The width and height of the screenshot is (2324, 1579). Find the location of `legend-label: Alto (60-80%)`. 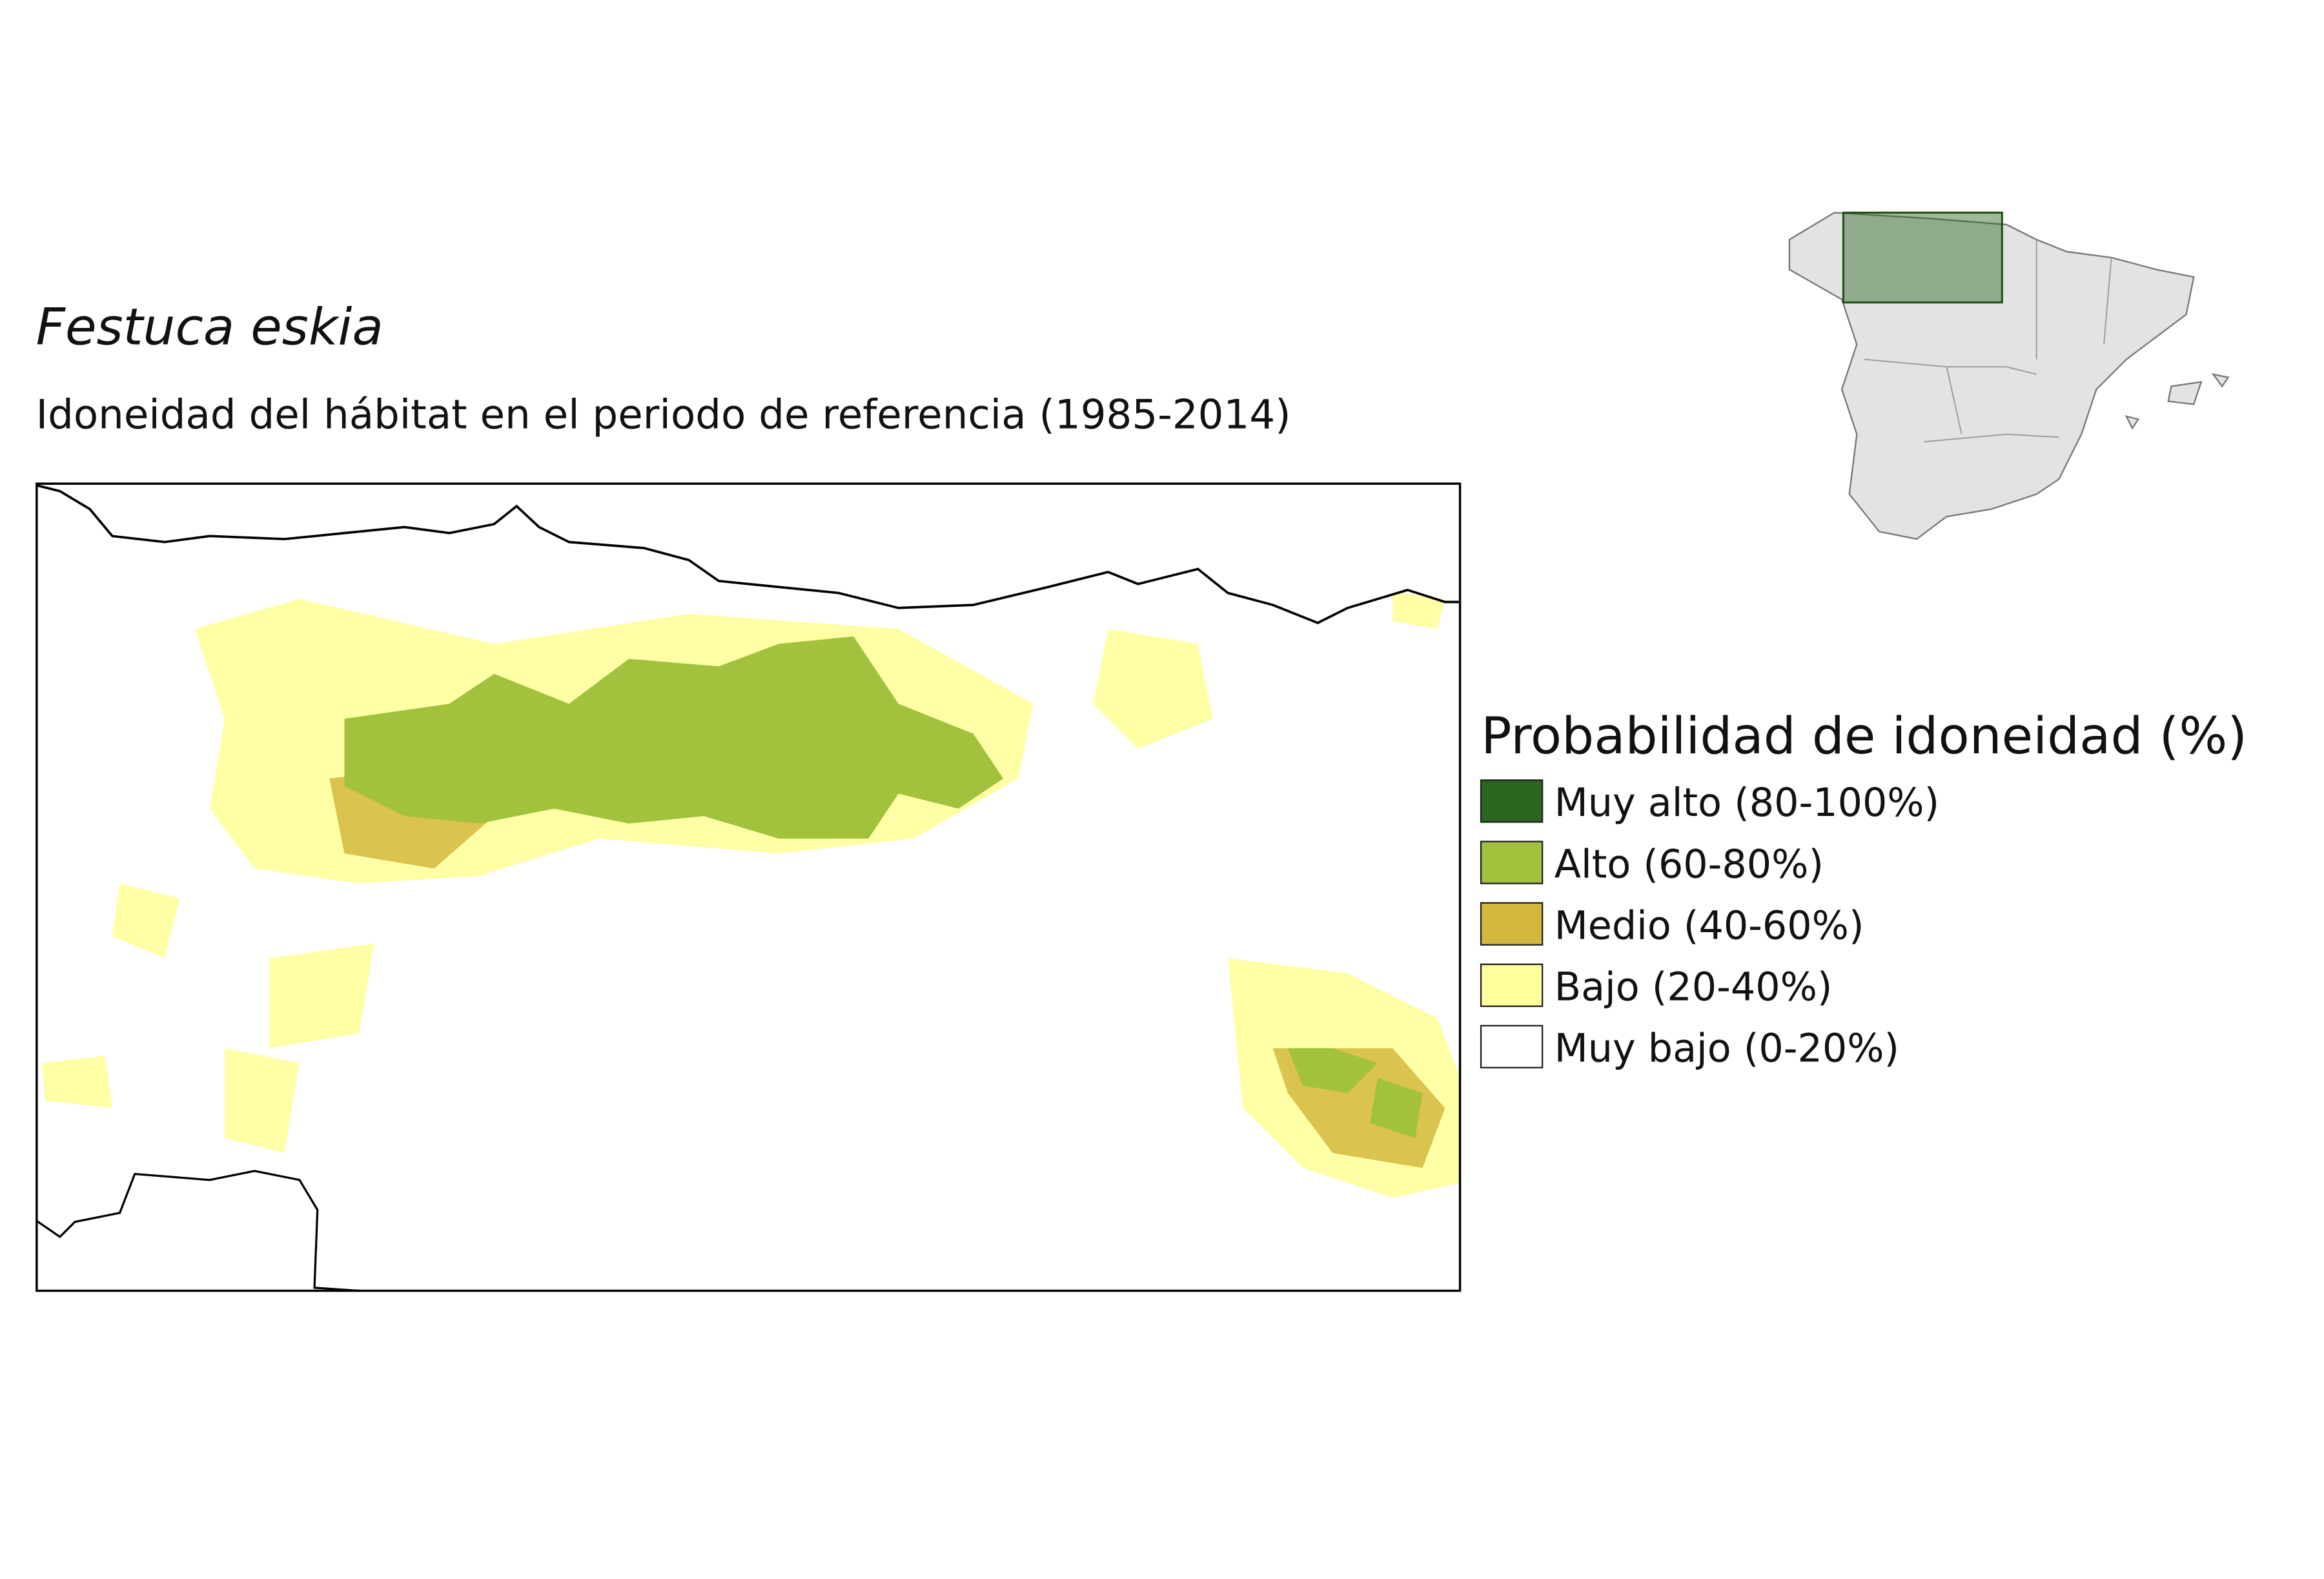

legend-label: Alto (60-80%) is located at coordinates (1689, 865).